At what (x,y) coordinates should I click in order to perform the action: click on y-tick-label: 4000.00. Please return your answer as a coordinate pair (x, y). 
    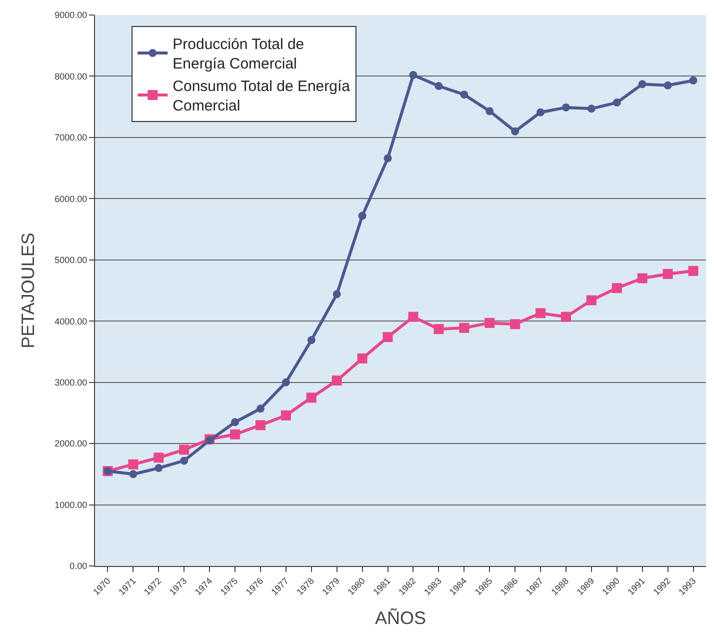
    Looking at the image, I should click on (71, 321).